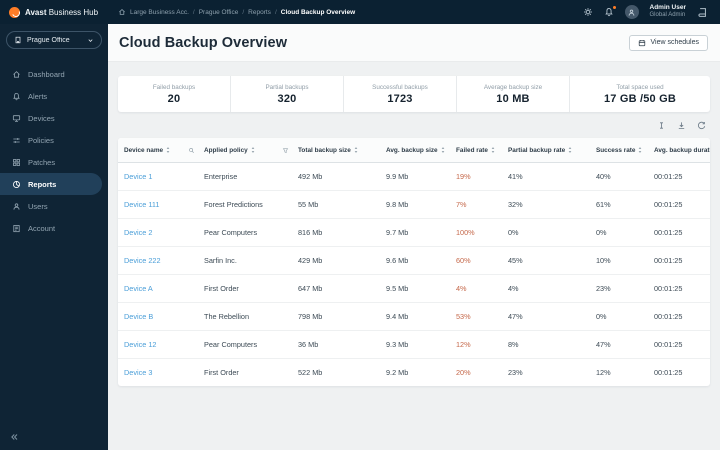 Image resolution: width=720 pixels, height=450 pixels. What do you see at coordinates (14, 437) in the screenshot?
I see `collapse-sidebar-icon` at bounding box center [14, 437].